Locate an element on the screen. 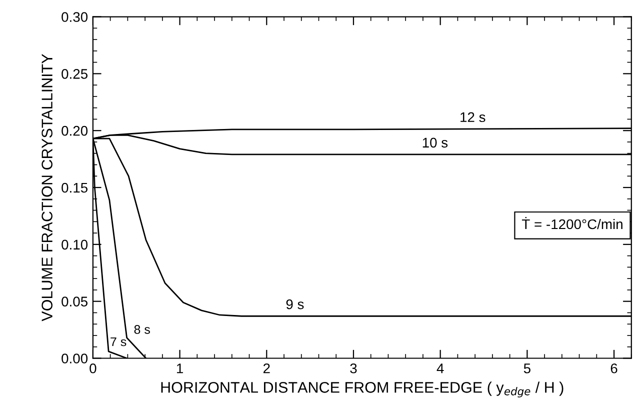 The image size is (641, 419). annotation: Ṫ = -1200°C/min is located at coordinates (572, 223).